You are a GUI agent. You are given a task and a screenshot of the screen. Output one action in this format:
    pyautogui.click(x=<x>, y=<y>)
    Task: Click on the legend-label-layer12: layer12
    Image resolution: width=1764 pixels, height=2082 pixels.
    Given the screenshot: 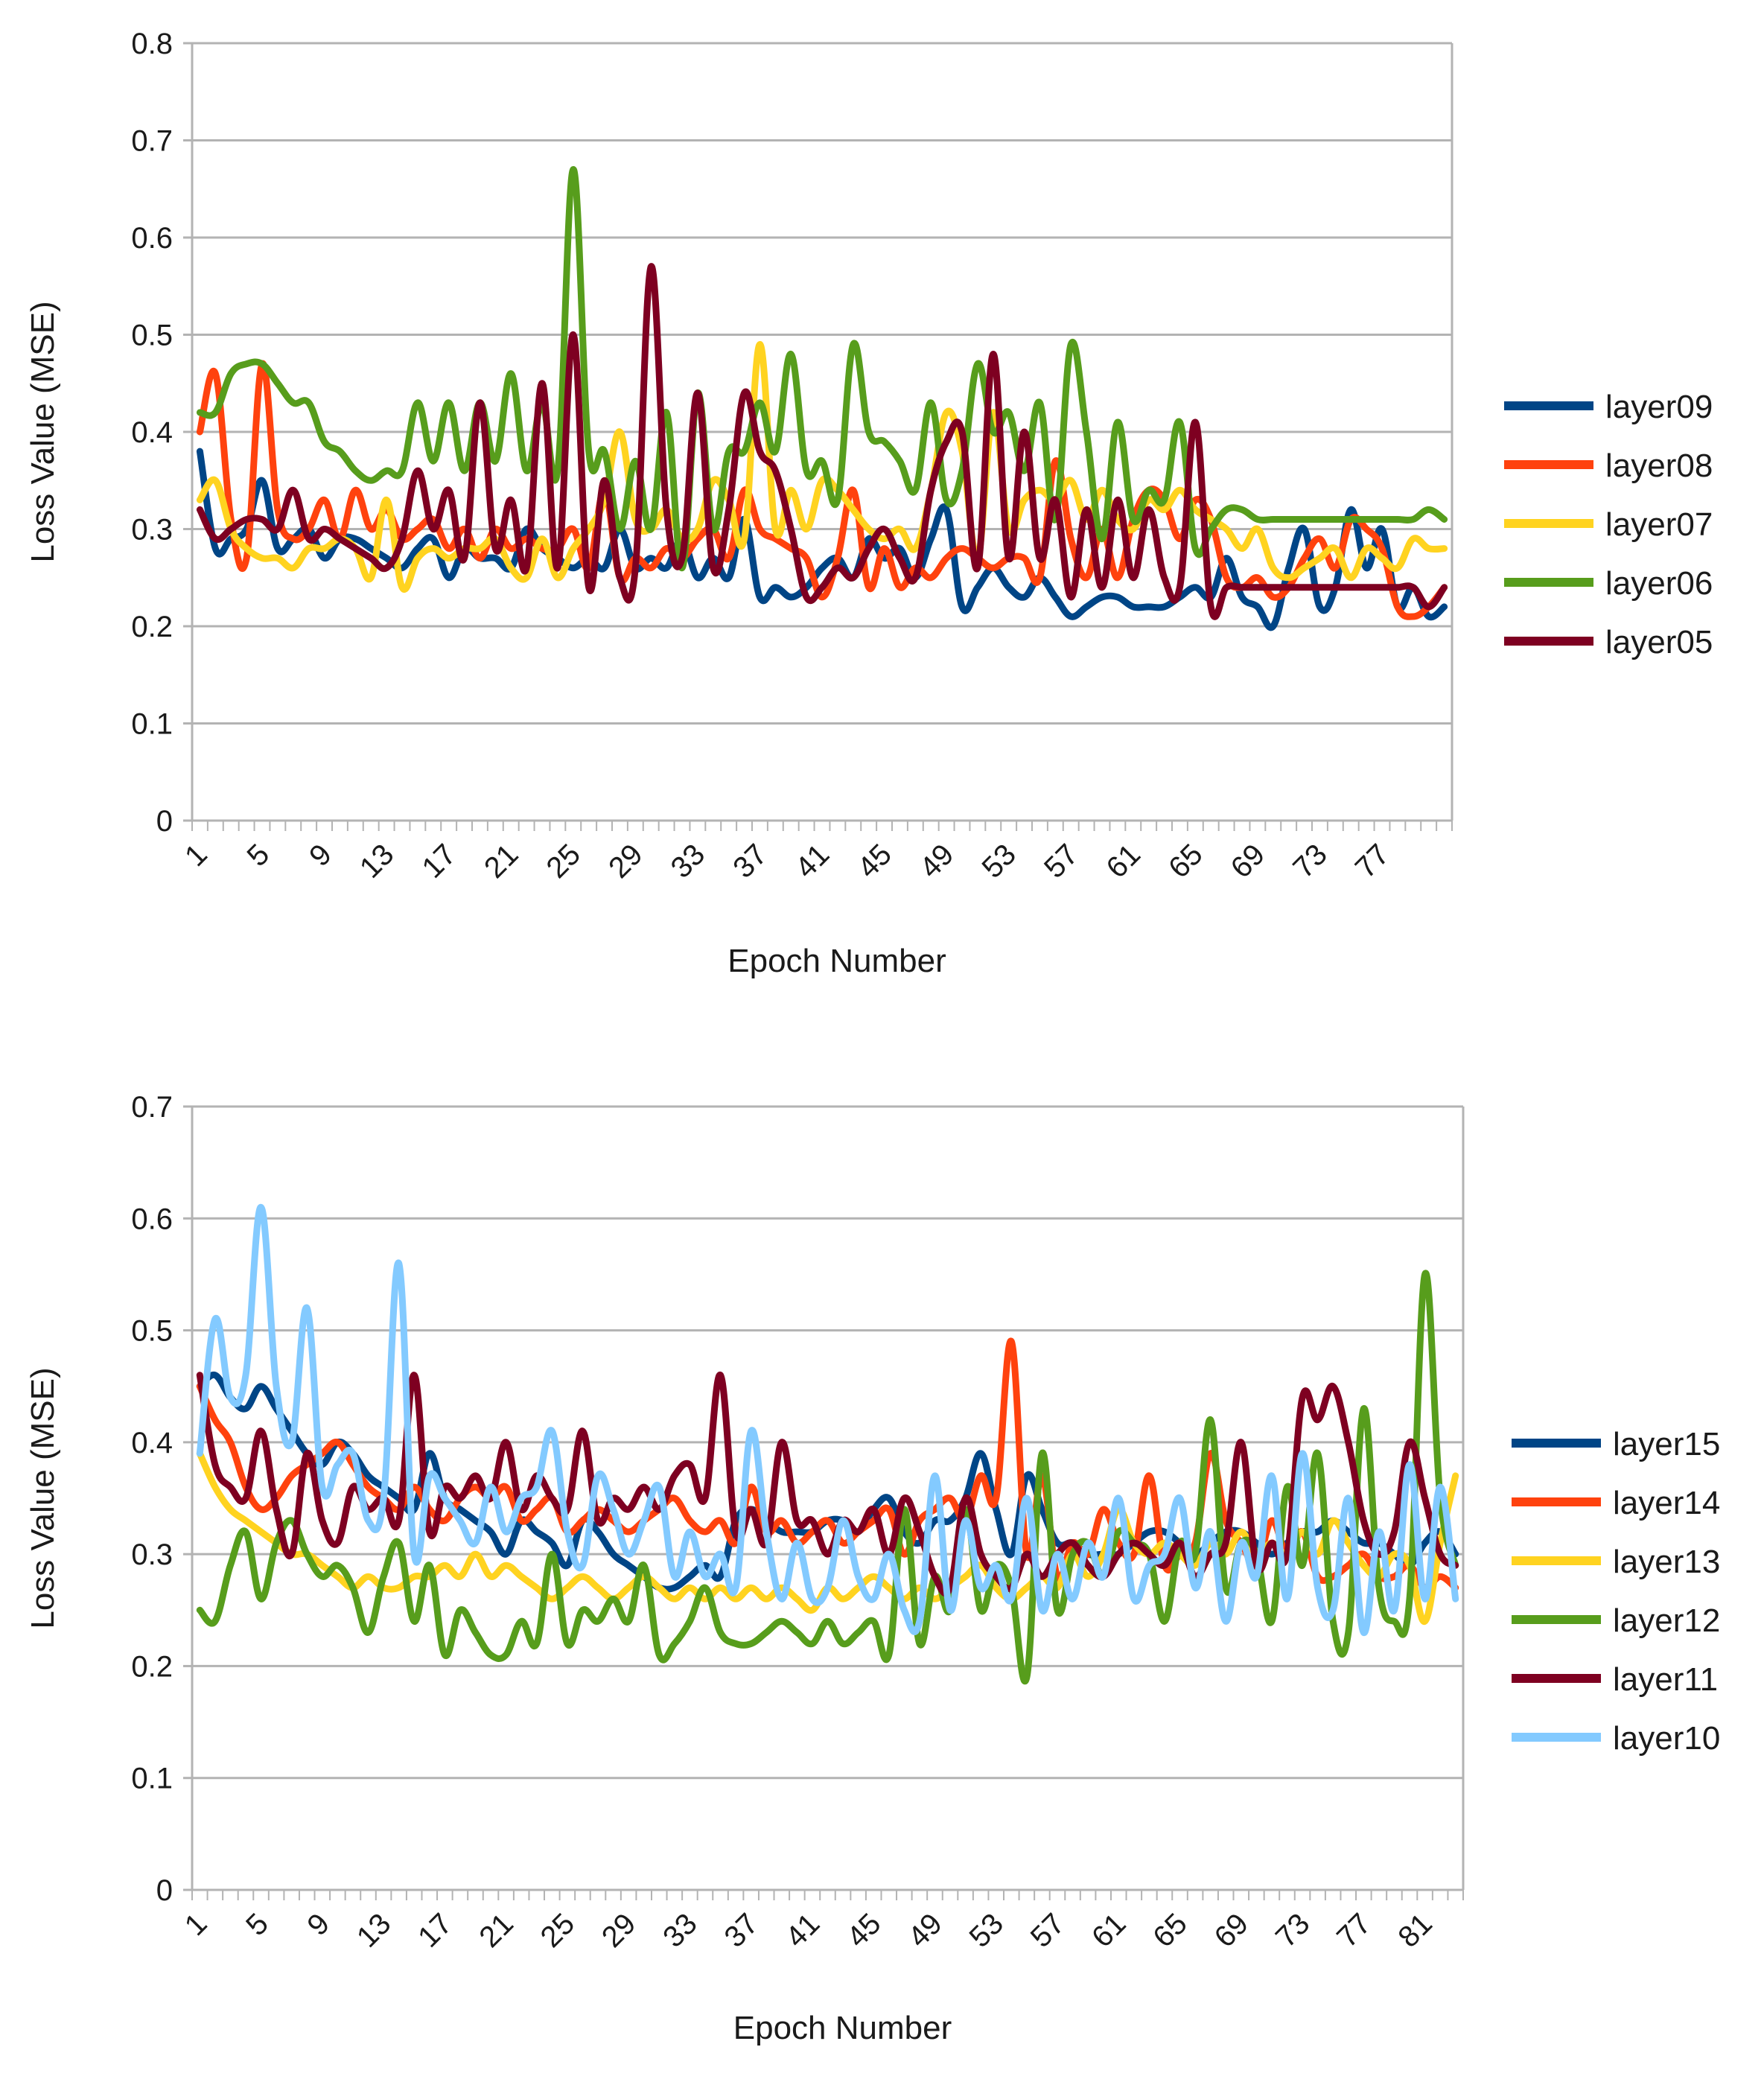 What is the action you would take?
    pyautogui.click(x=1666, y=1620)
    